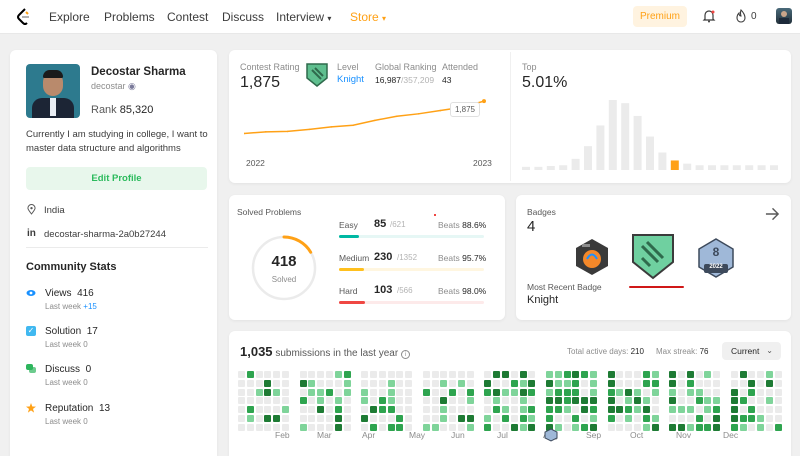 This screenshot has height=456, width=800. What do you see at coordinates (592, 257) in the screenshot?
I see `contest-badge-icon` at bounding box center [592, 257].